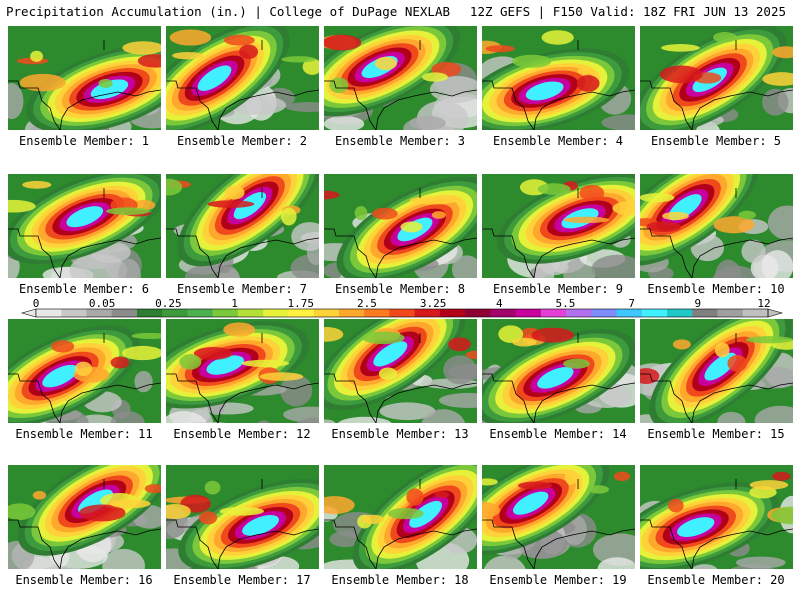  I want to click on member-caption-6: Ensemble Member: 6, so click(84, 289).